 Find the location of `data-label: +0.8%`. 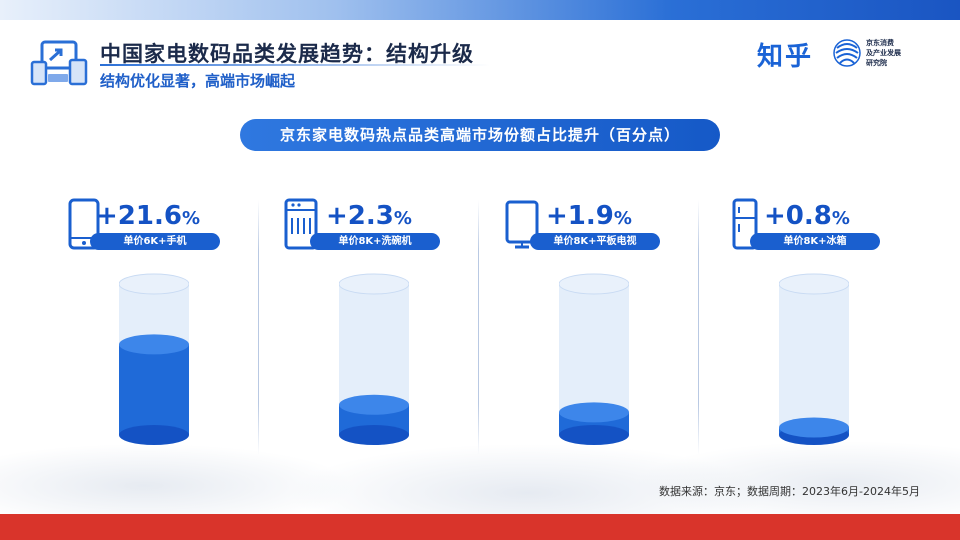

data-label: +0.8% is located at coordinates (807, 217).